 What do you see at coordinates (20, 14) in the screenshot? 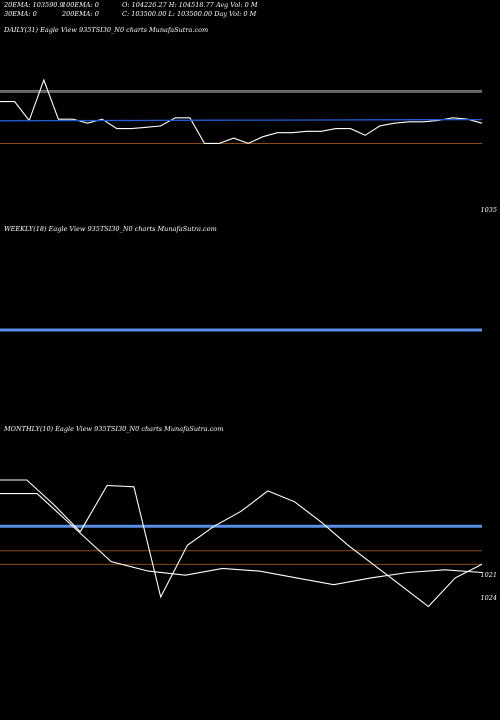
I see `ema30-label: 30EMA: 0` at bounding box center [20, 14].